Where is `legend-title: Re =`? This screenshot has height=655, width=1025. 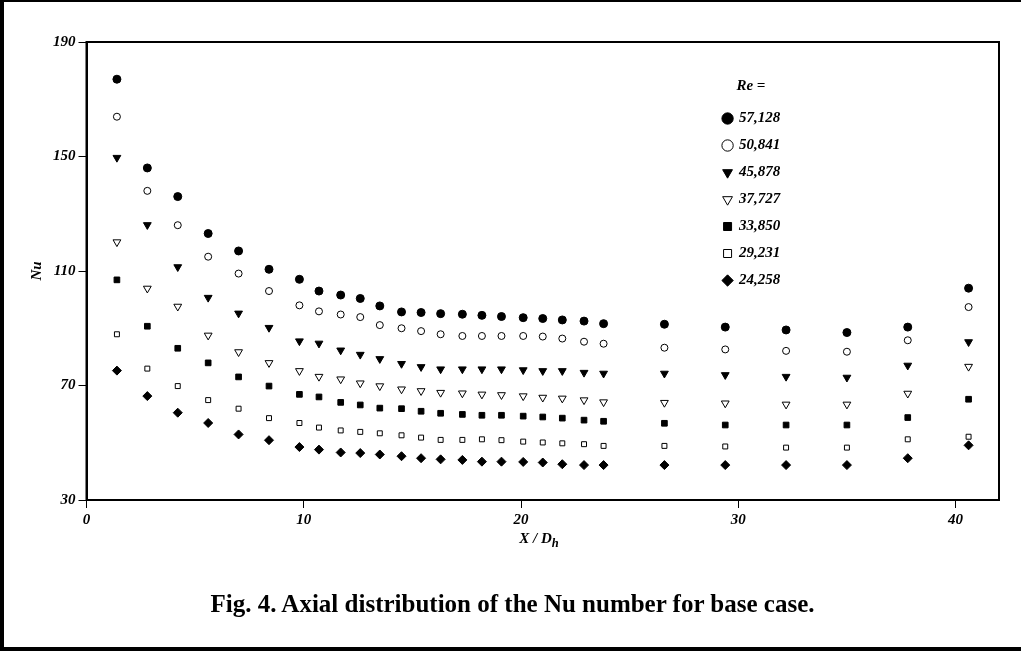 legend-title: Re = is located at coordinates (750, 85).